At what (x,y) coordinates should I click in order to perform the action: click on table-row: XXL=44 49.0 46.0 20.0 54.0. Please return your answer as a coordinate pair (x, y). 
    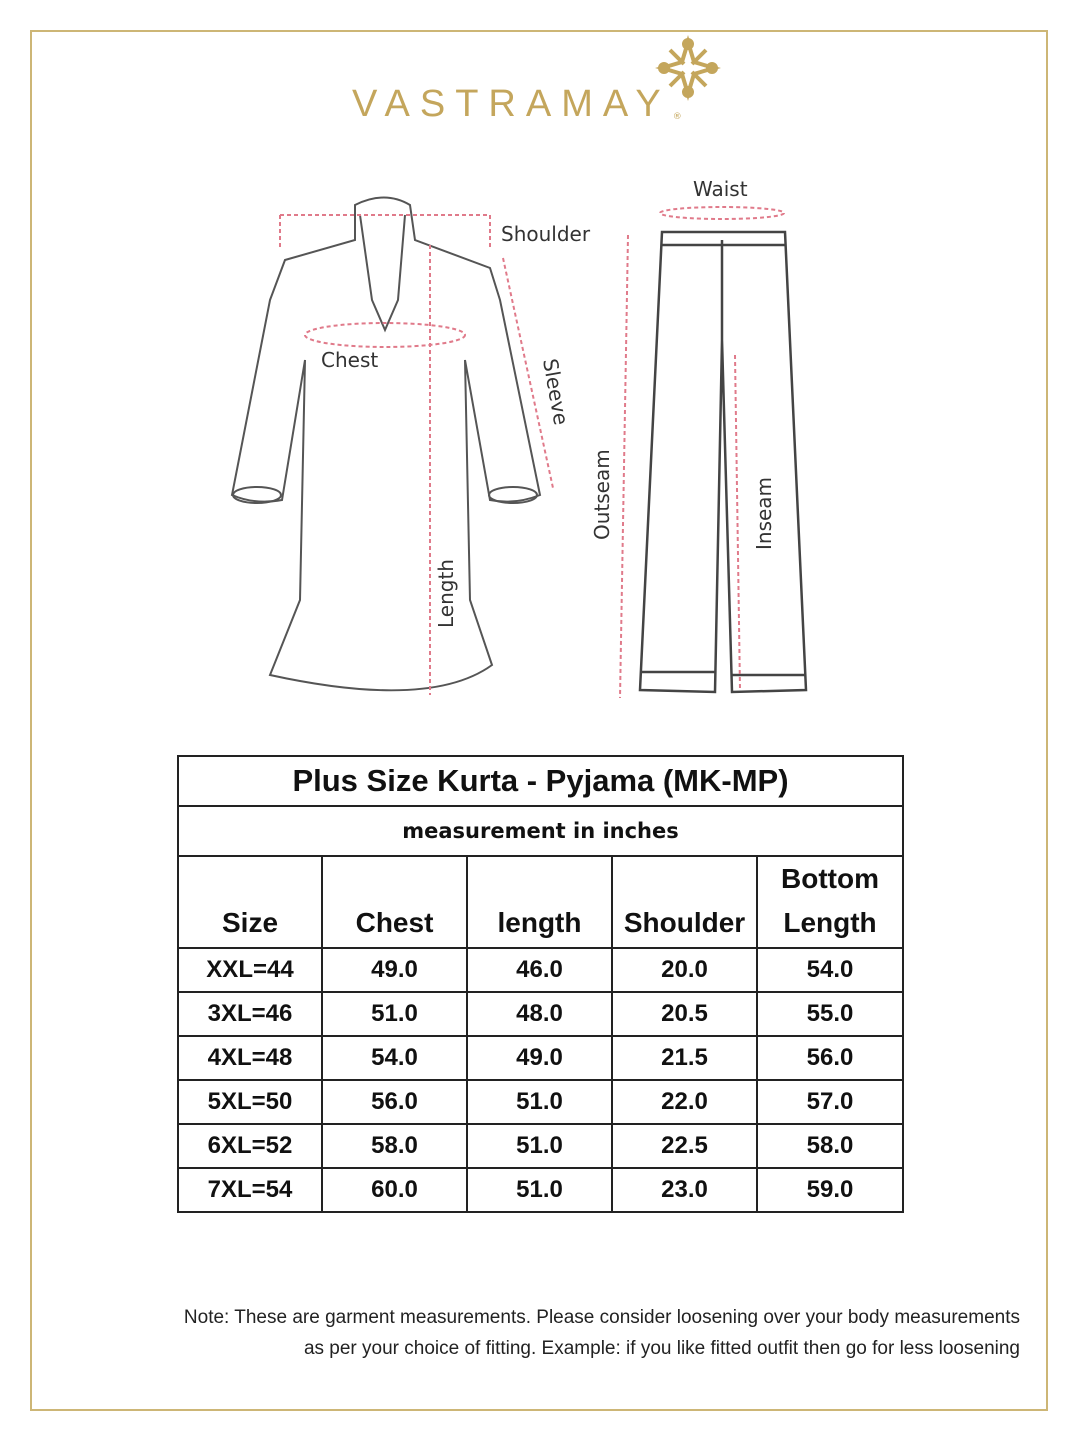
    Looking at the image, I should click on (540, 970).